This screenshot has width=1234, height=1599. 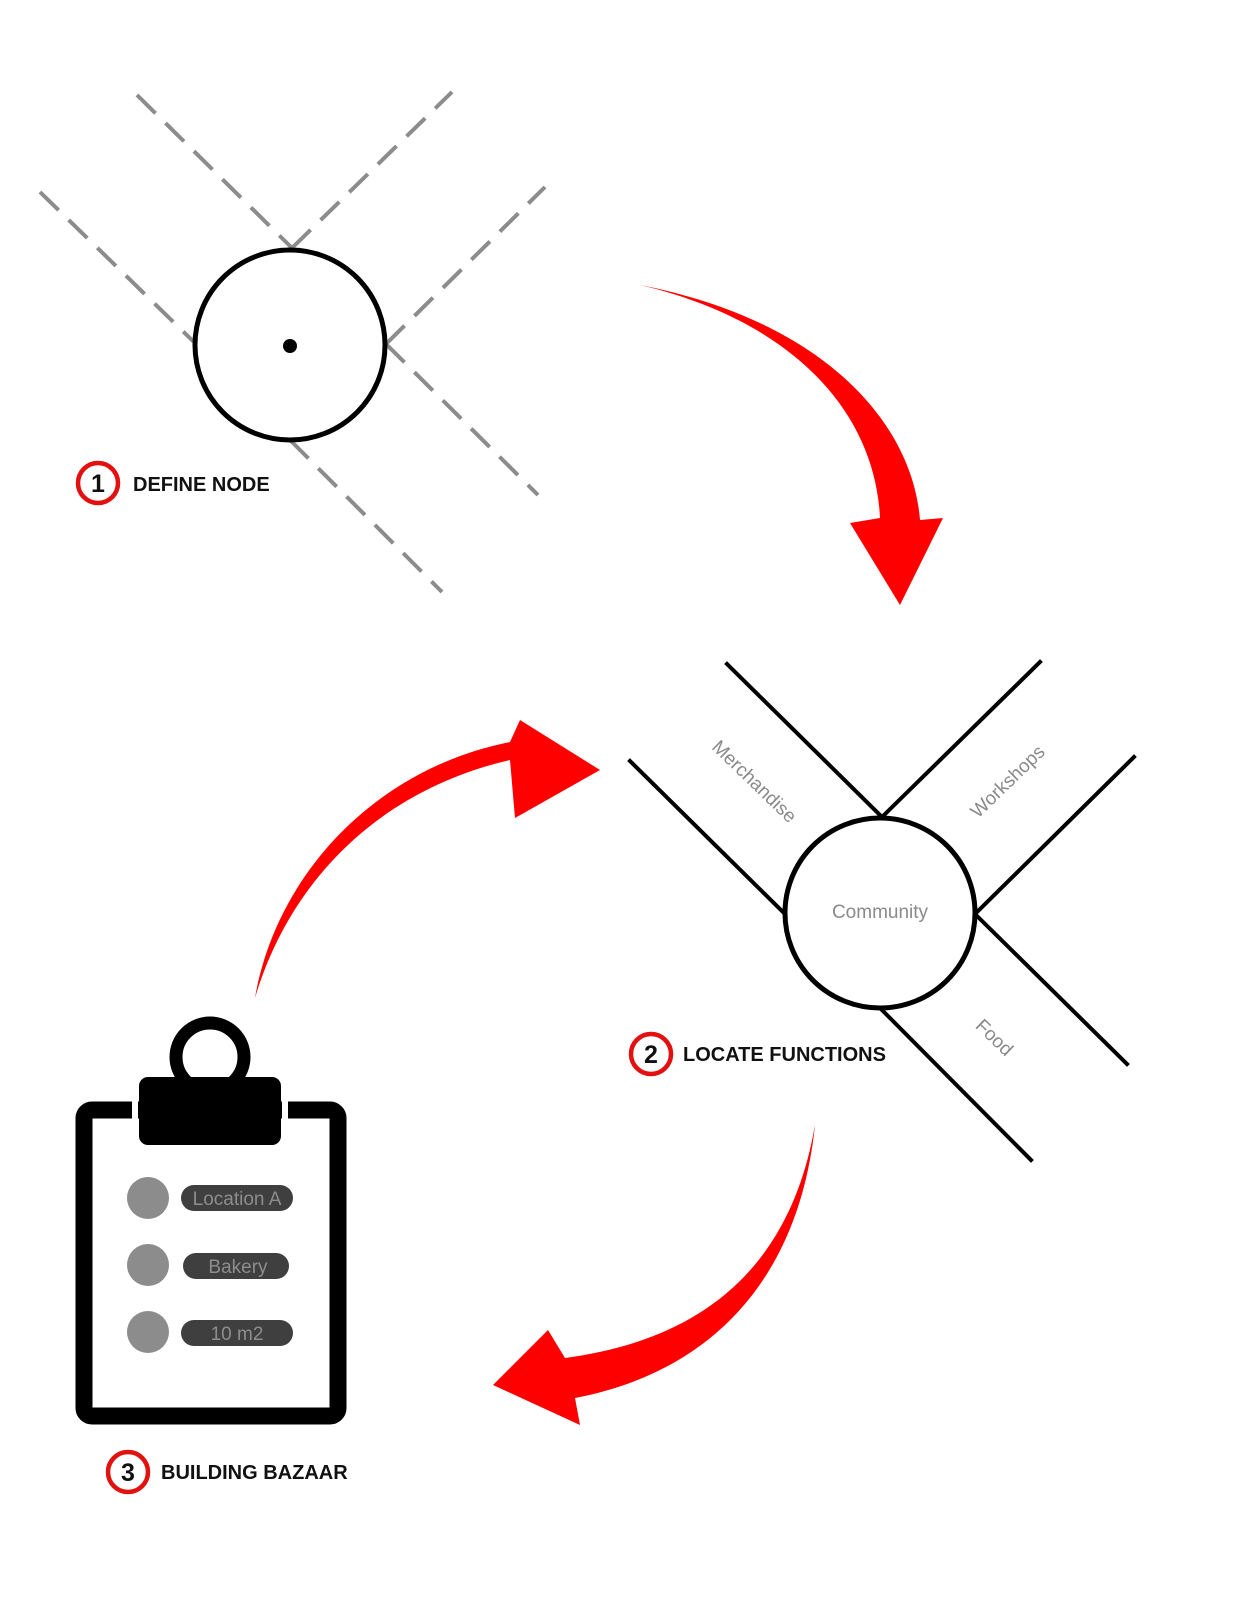 I want to click on step-number: 3, so click(x=128, y=1473).